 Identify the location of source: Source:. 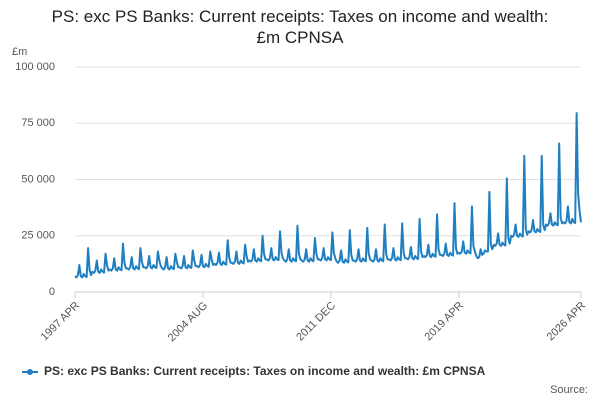
(569, 390).